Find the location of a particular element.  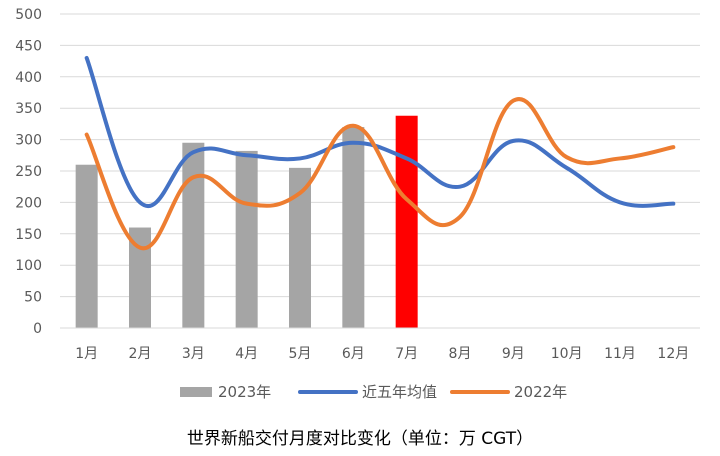

legend-label-2023: 2023年 is located at coordinates (244, 392).